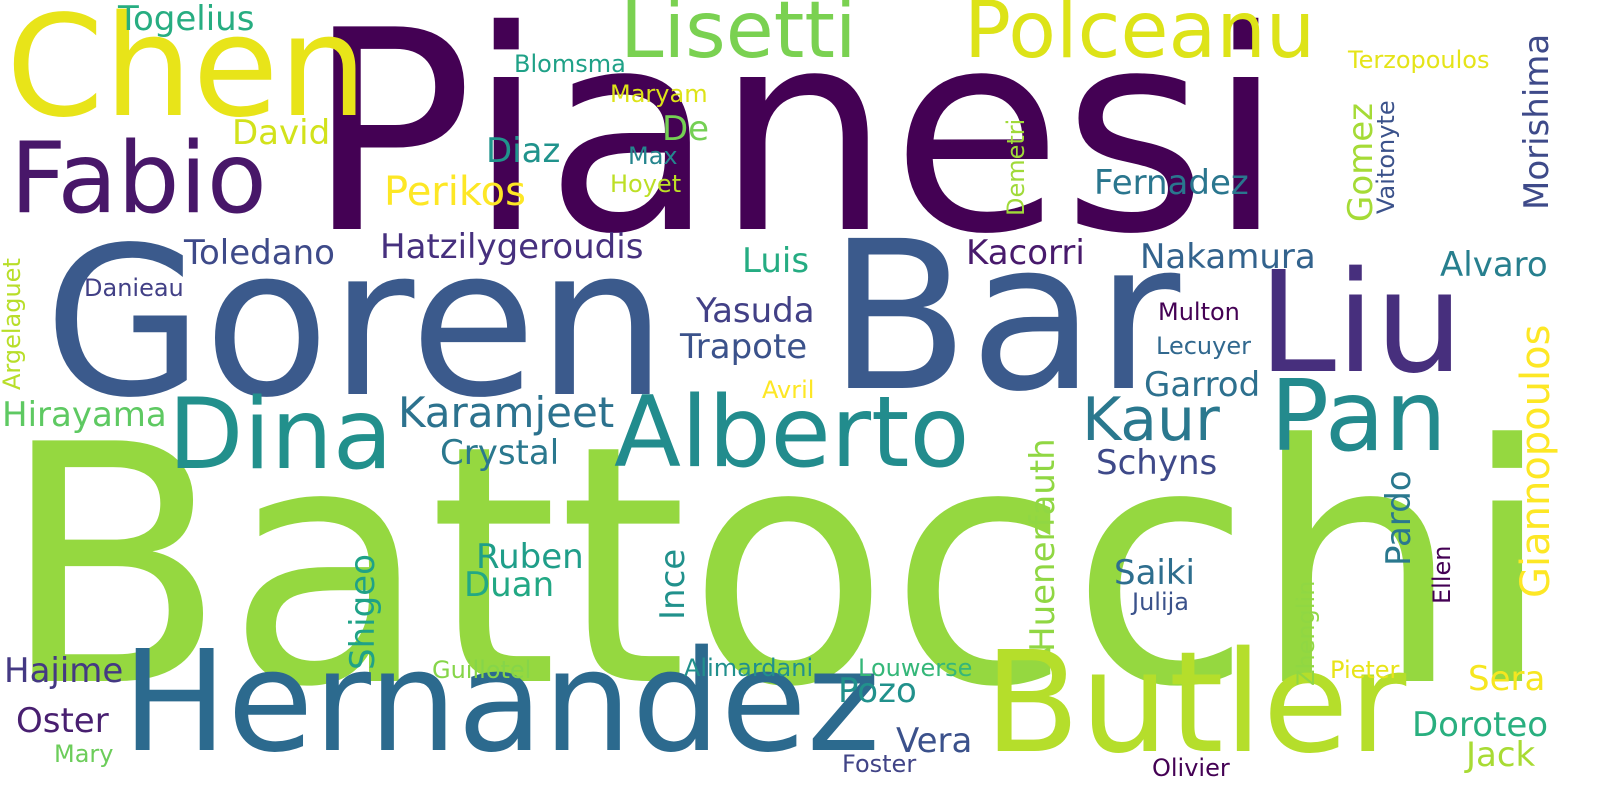 The height and width of the screenshot is (800, 1600). Describe the element at coordinates (1480, 725) in the screenshot. I see `word-doroteo: Doroteo` at that location.